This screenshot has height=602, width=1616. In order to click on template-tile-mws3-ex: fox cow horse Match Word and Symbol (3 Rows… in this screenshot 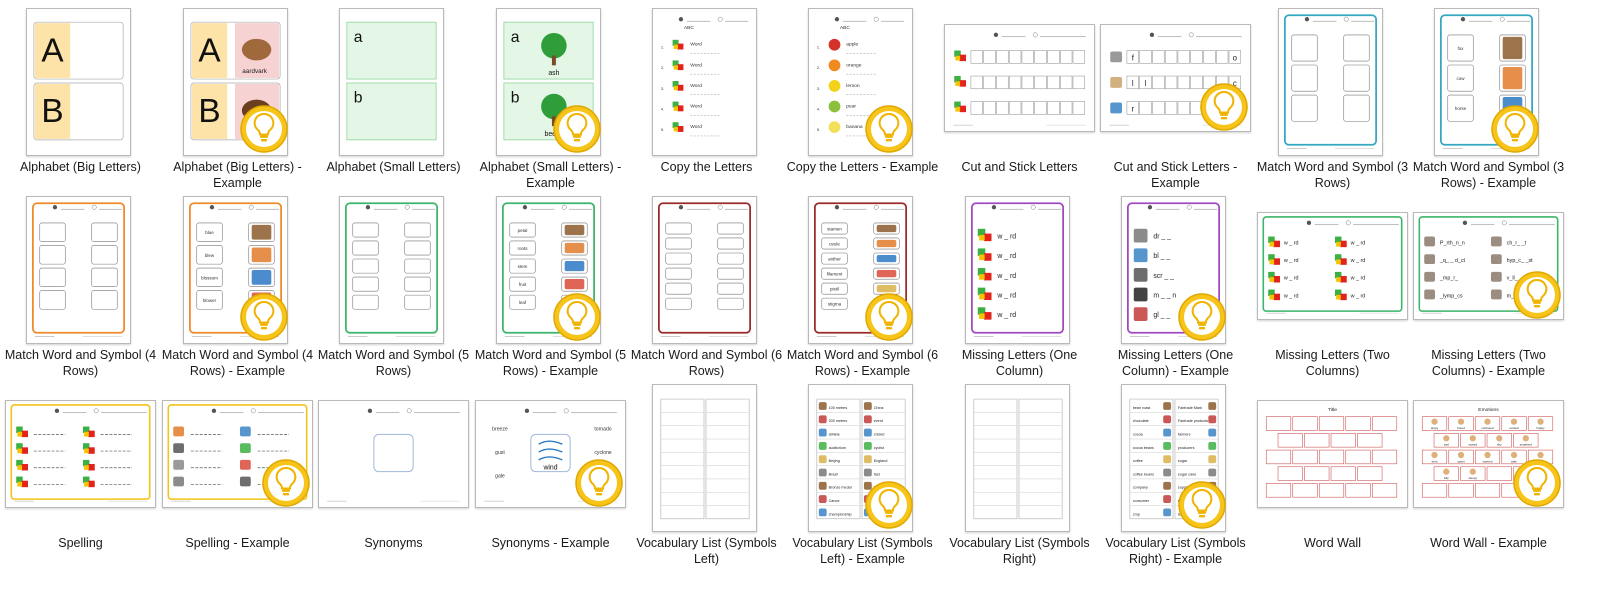, I will do `click(1488, 97)`.